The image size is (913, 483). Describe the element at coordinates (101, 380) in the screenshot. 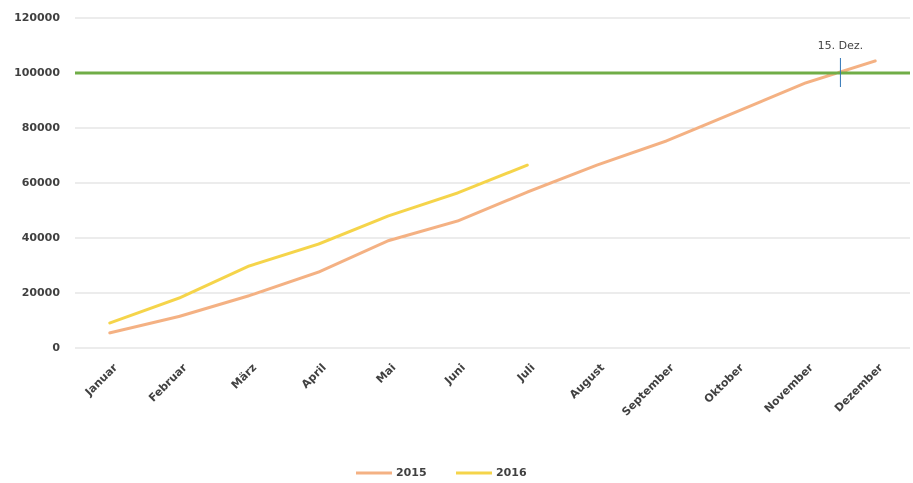

I see `x-tick-label: Januar` at that location.